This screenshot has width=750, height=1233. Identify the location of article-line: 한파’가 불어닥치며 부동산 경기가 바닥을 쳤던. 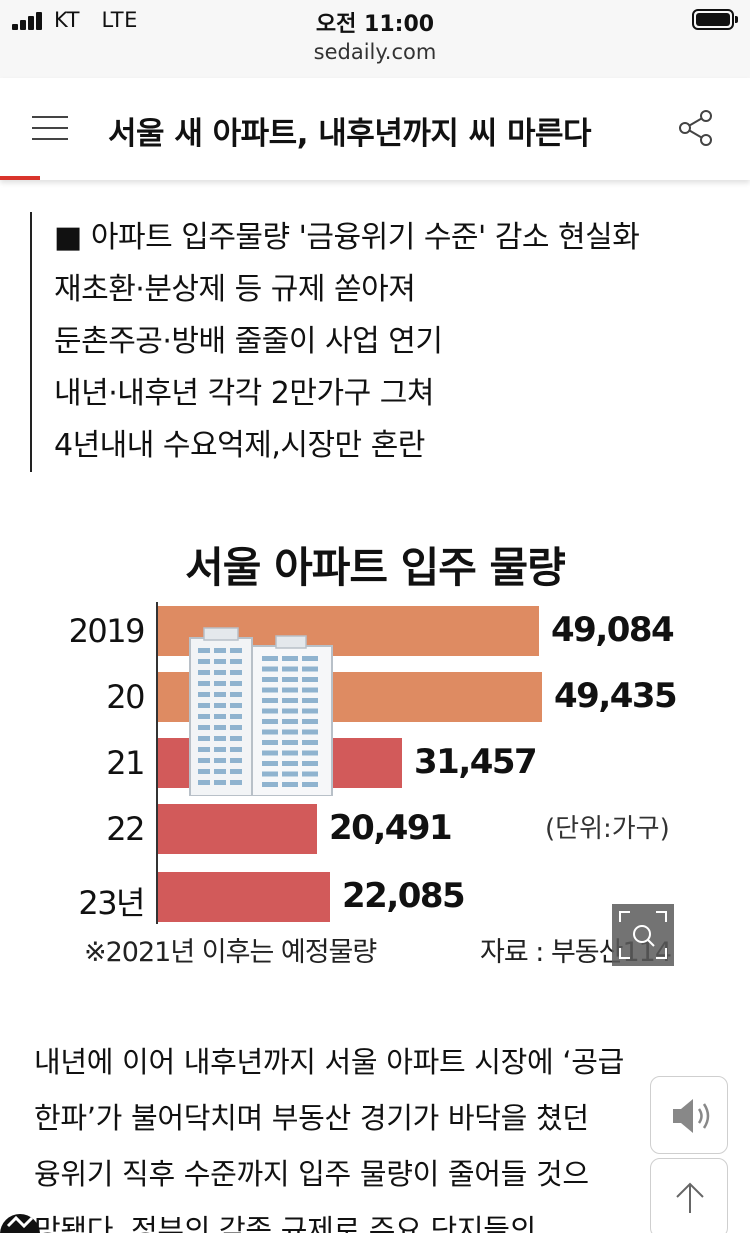
(311, 1118).